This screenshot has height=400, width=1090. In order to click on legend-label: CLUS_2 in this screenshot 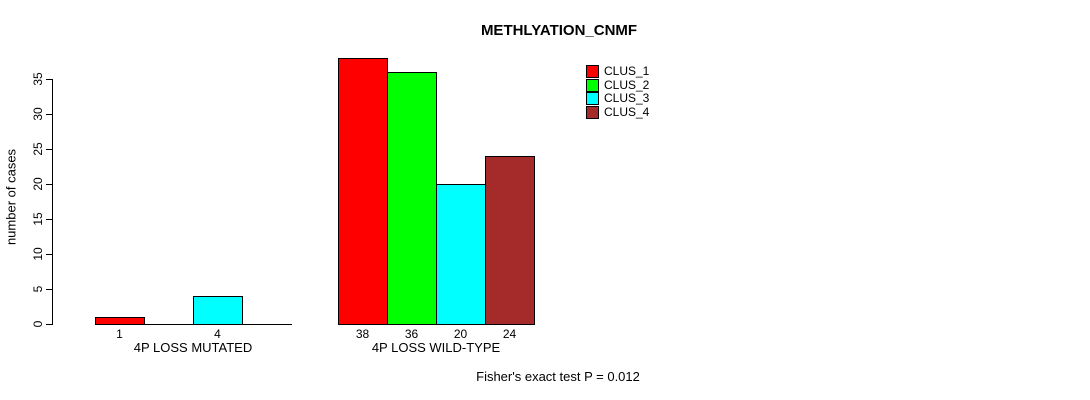, I will do `click(627, 84)`.